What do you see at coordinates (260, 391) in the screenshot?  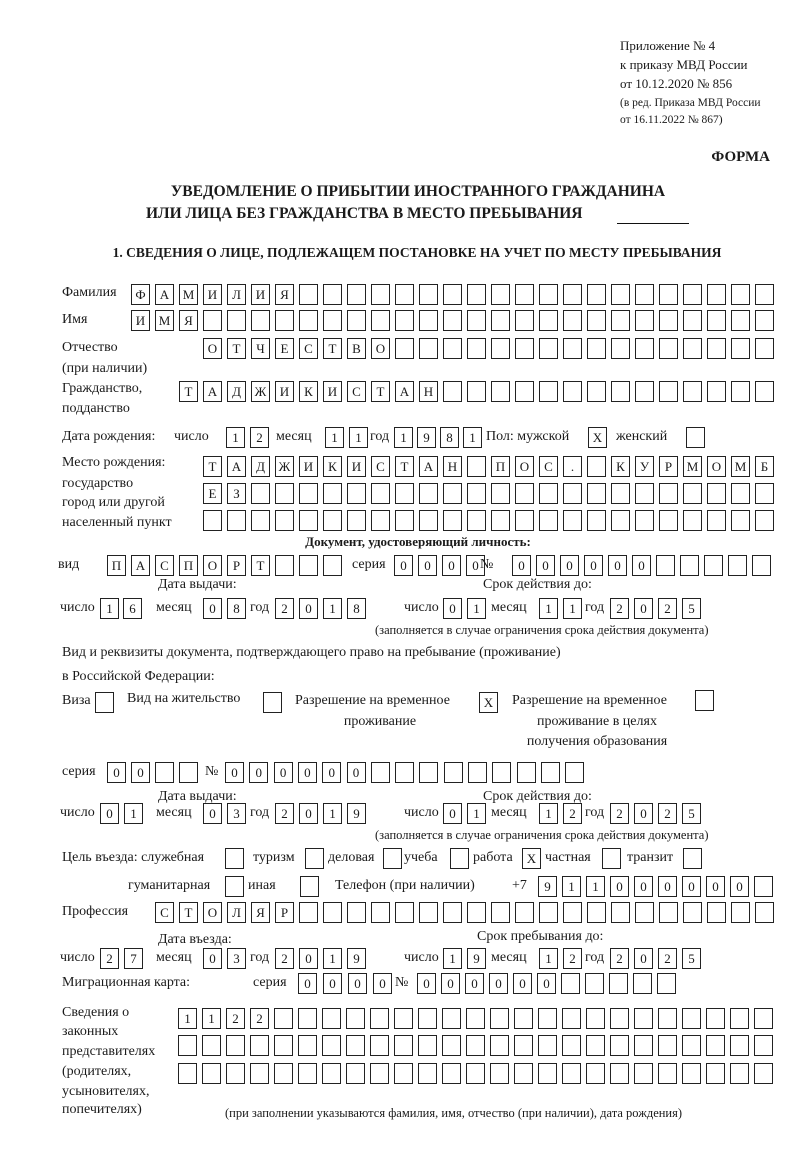 I see `char-cell: Ж` at bounding box center [260, 391].